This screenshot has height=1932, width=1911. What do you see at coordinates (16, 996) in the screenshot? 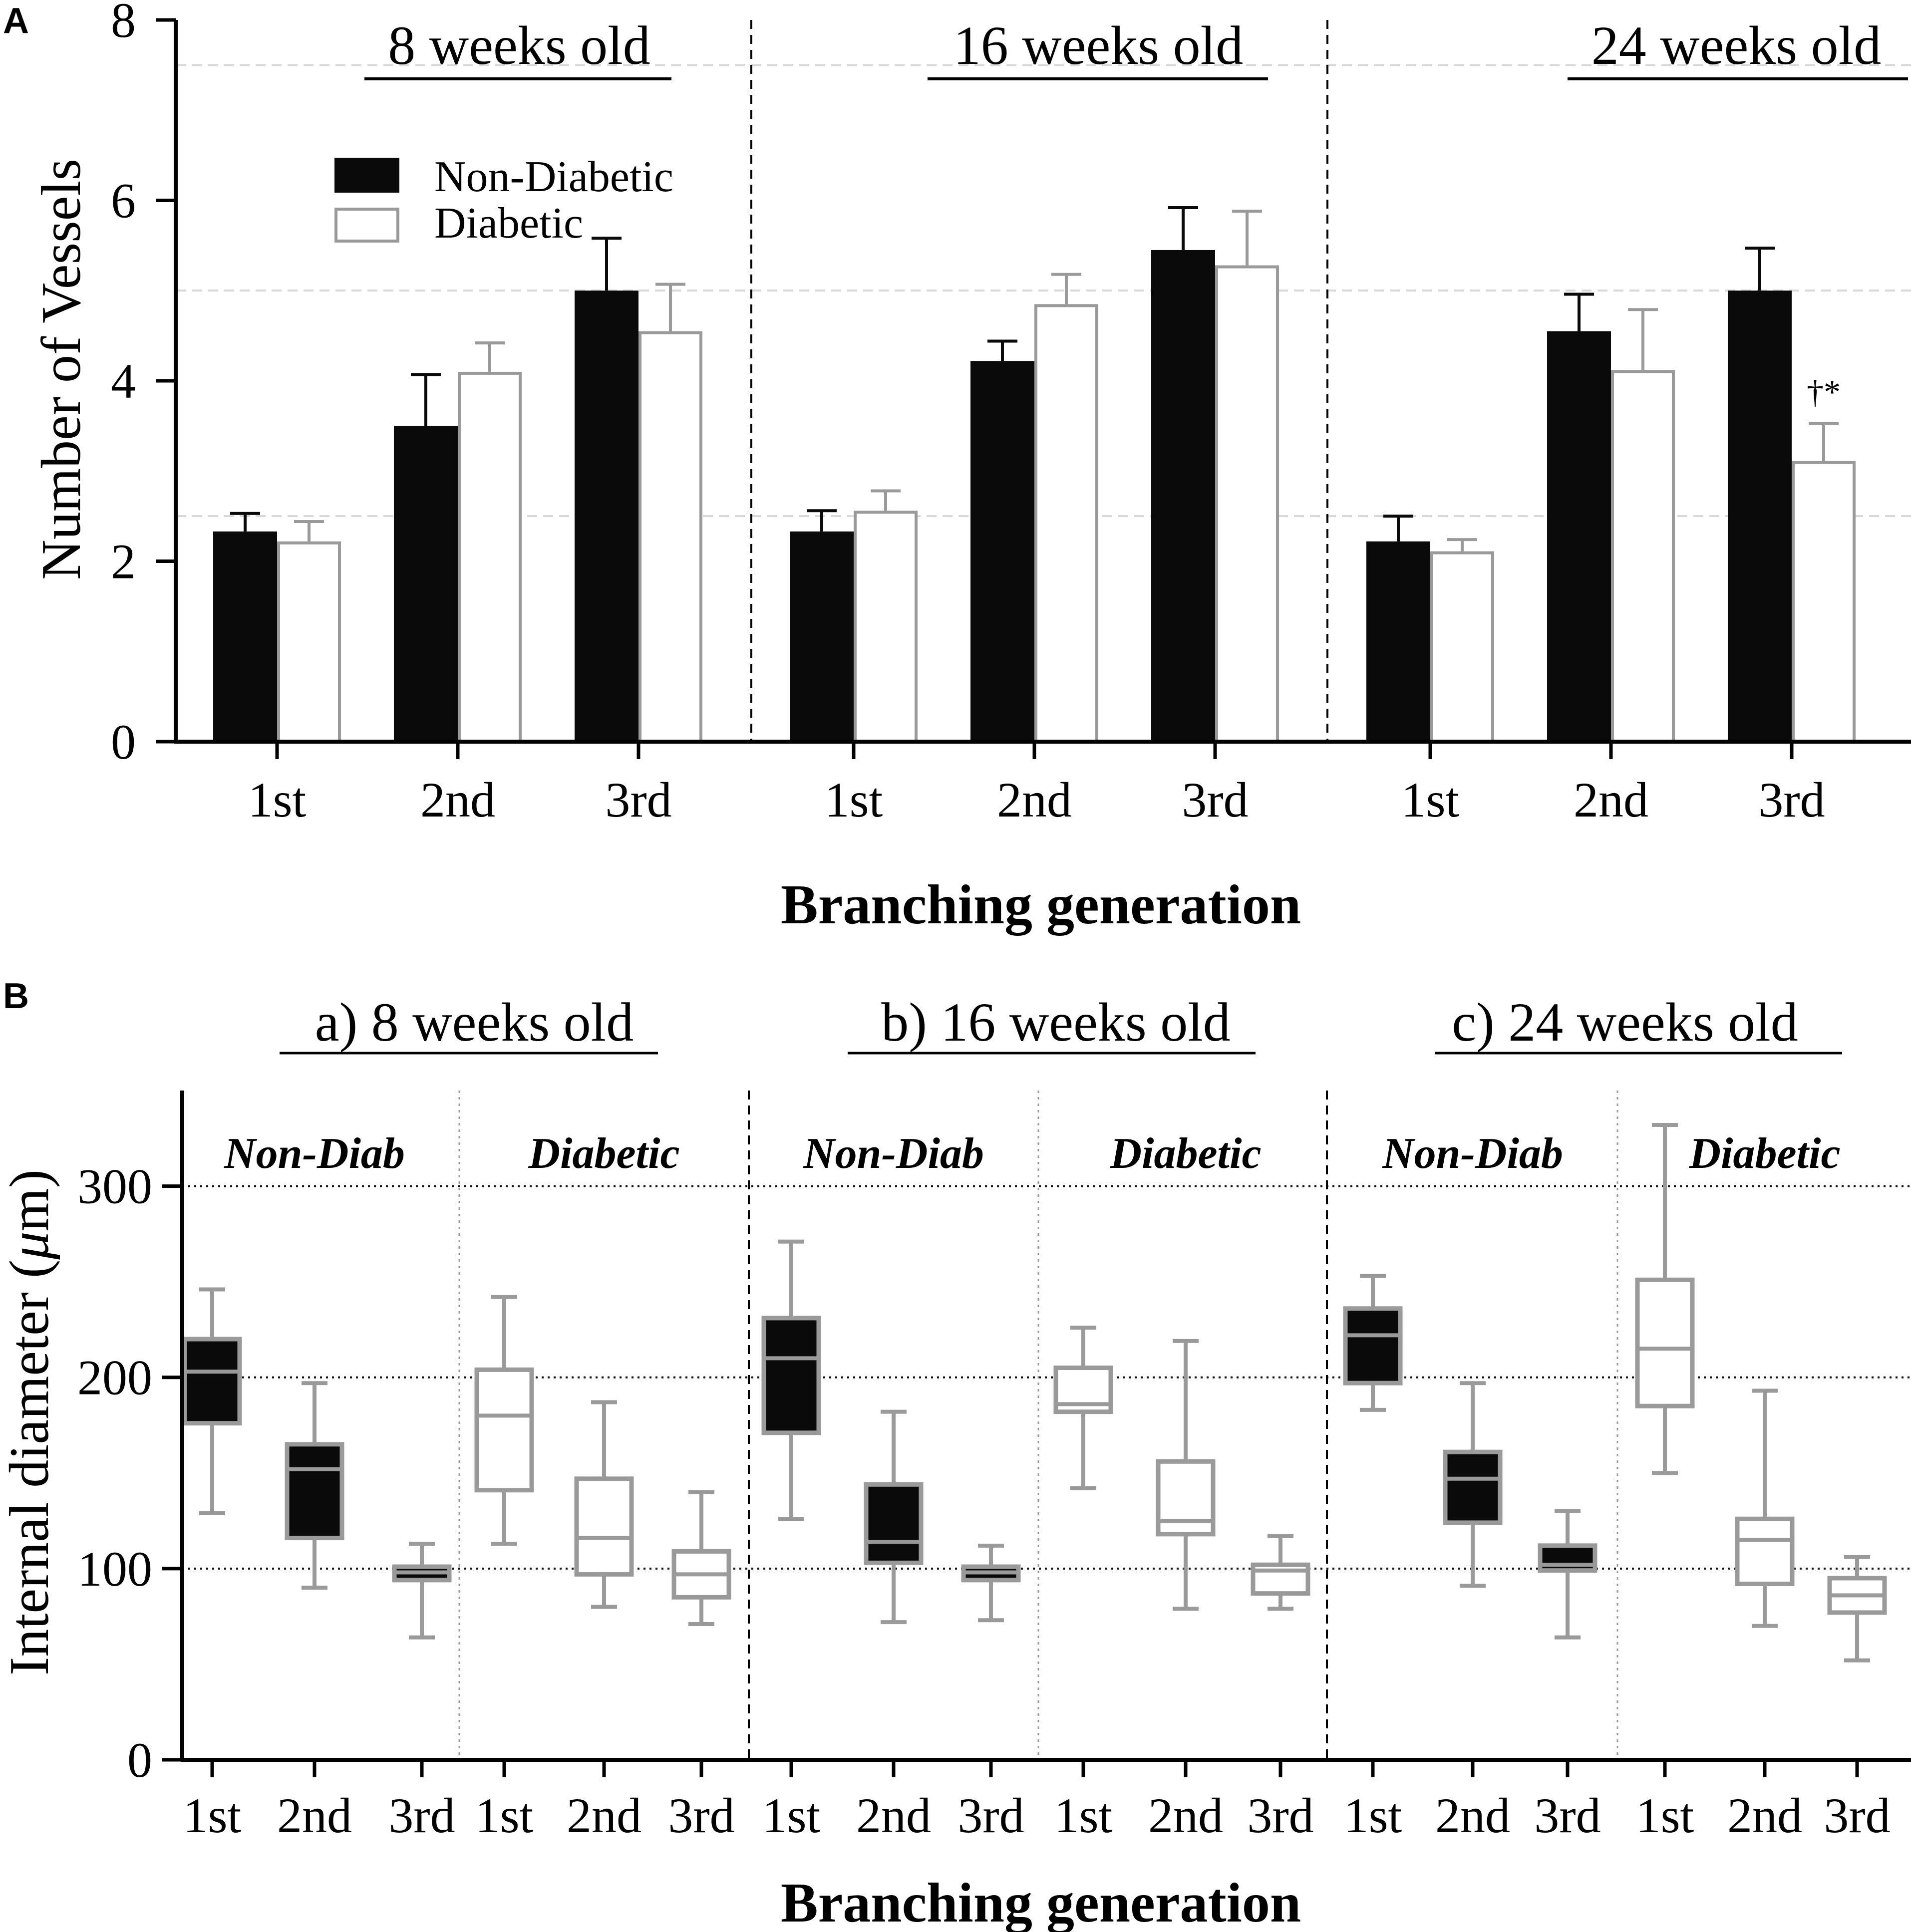
I see `panel-b-letter: B` at bounding box center [16, 996].